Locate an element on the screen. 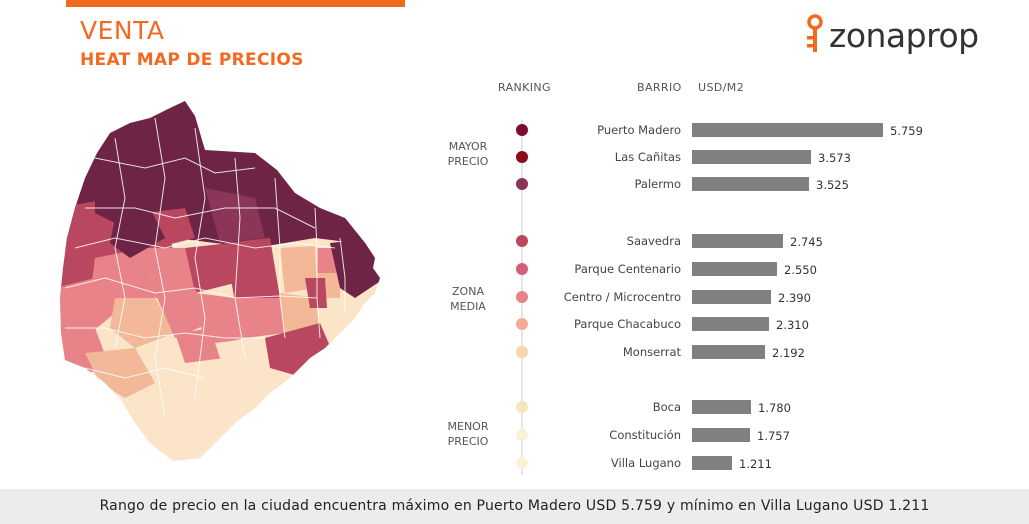  value-label: 2.745 is located at coordinates (806, 242).